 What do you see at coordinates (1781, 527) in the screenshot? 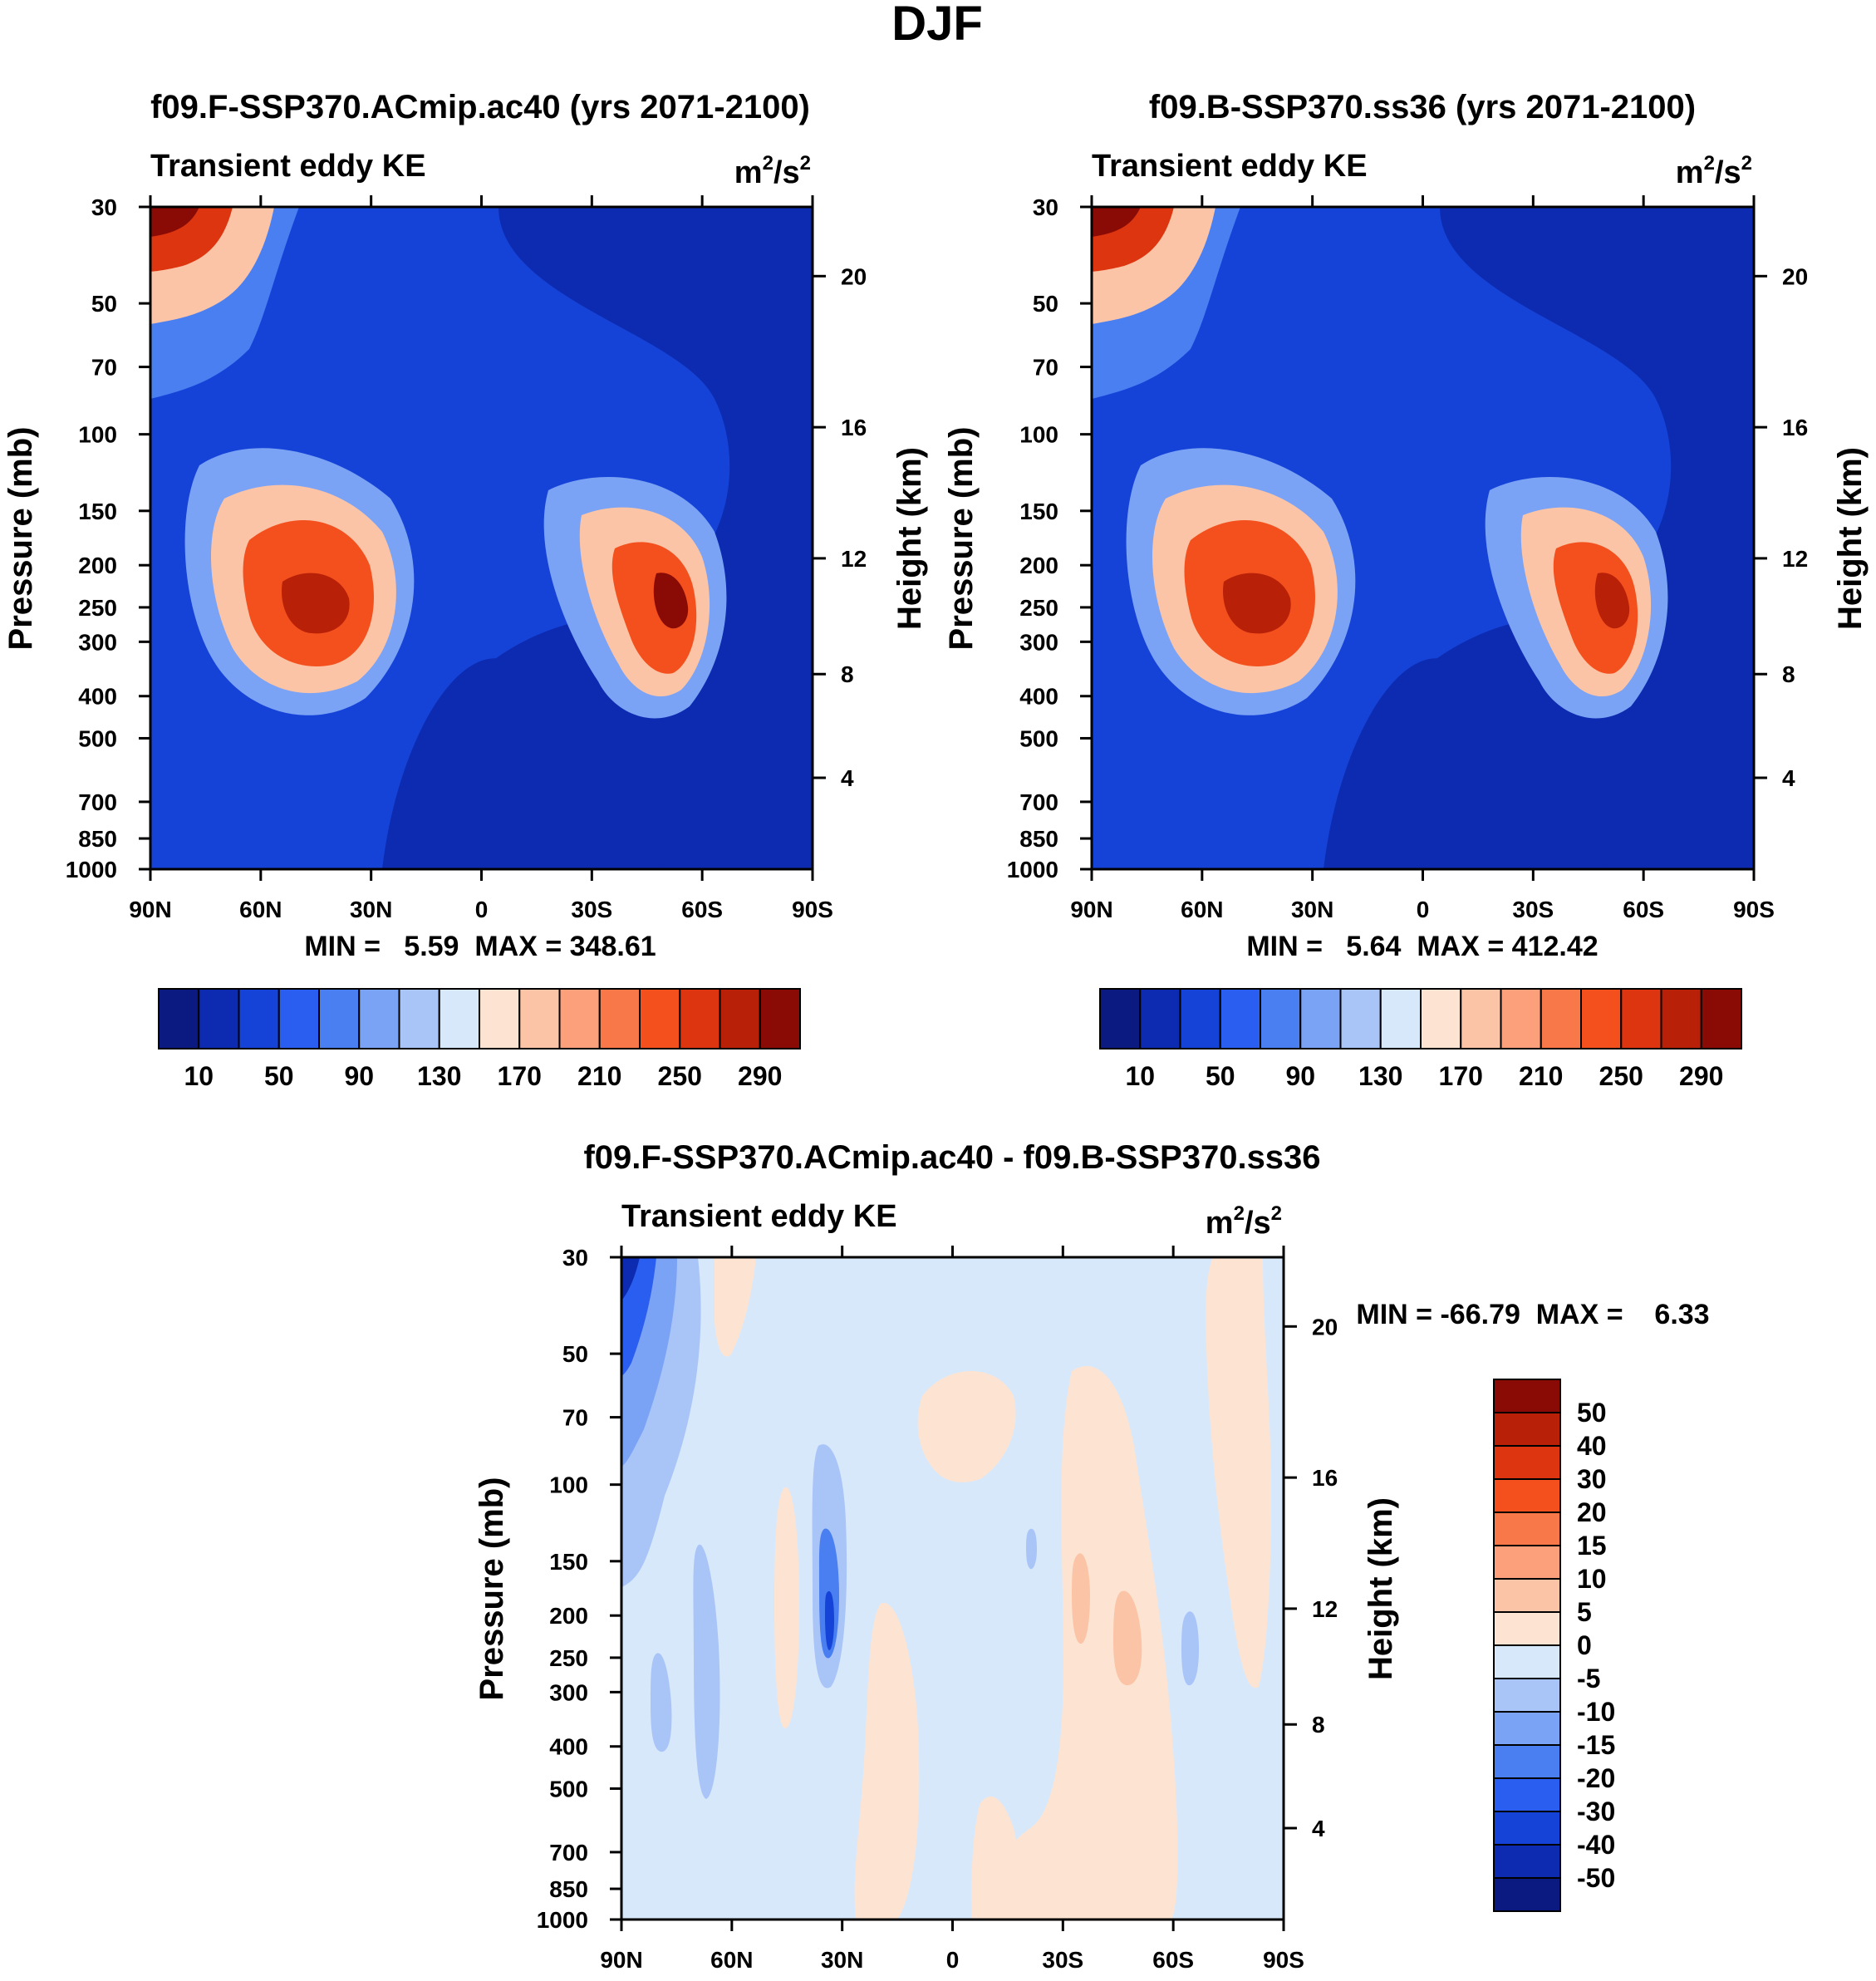
I see `panel-2-height-ticks: 20 16 12 8 4` at bounding box center [1781, 527].